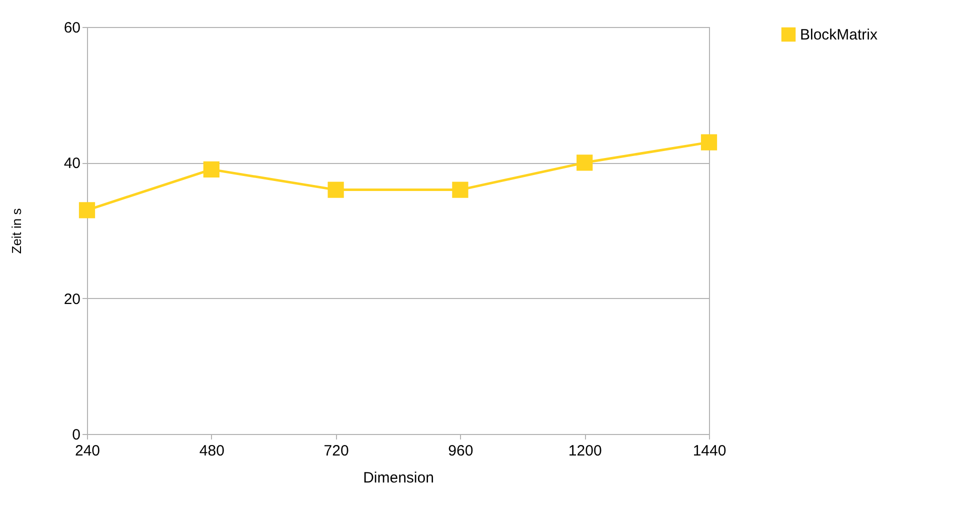 The width and height of the screenshot is (976, 520). I want to click on y-tick-label: 60, so click(72, 28).